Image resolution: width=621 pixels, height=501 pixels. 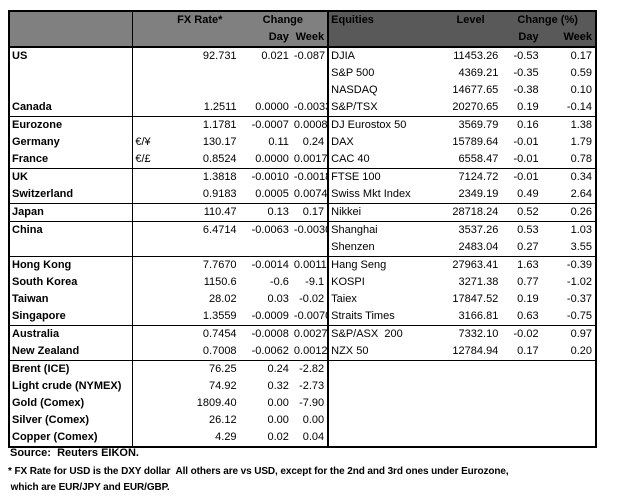 I want to click on fx-week-change-cell, so click(x=310, y=90).